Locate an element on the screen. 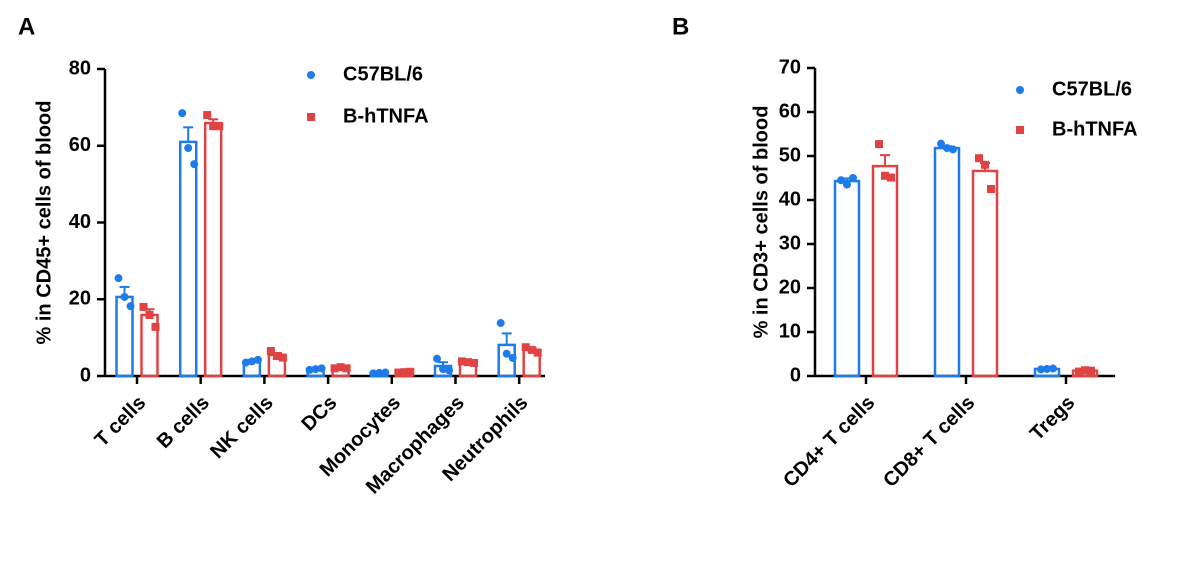 This screenshot has width=1177, height=561. x-tick-label: NK cells is located at coordinates (241, 427).